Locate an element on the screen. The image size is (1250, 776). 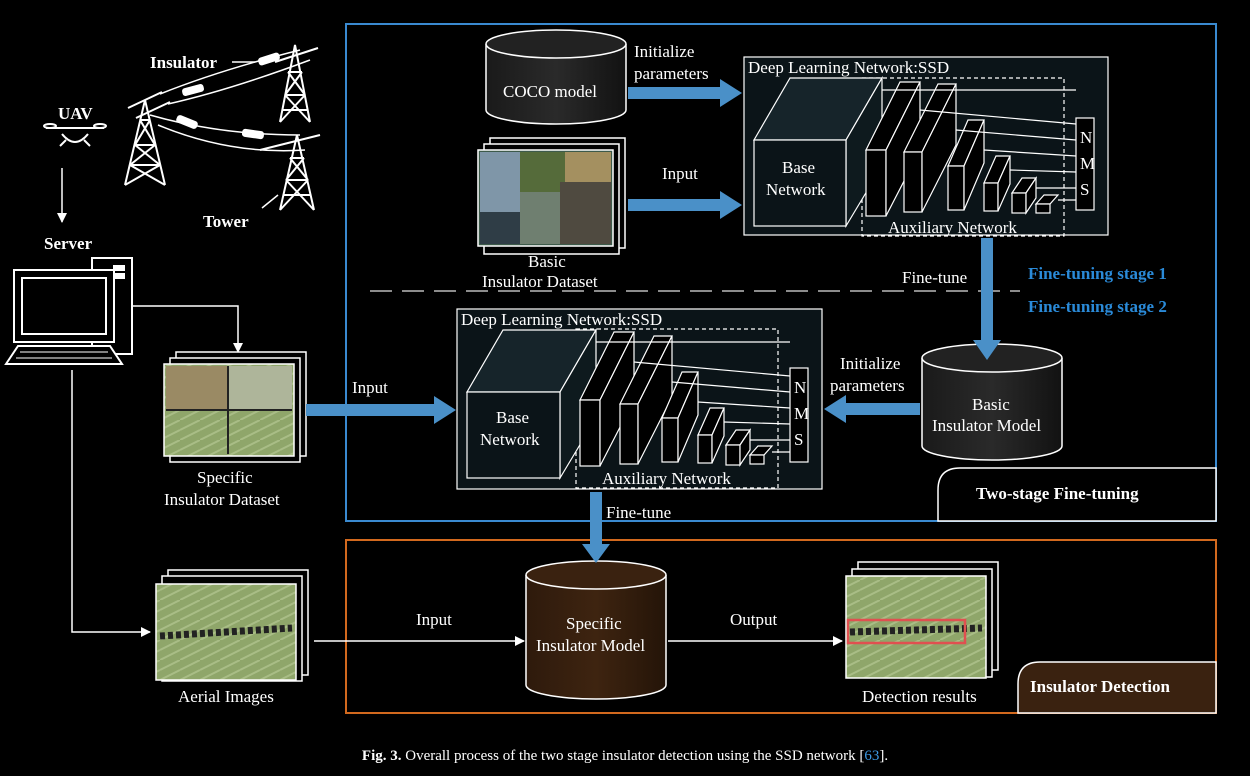
output-label: Output is located at coordinates (754, 619).